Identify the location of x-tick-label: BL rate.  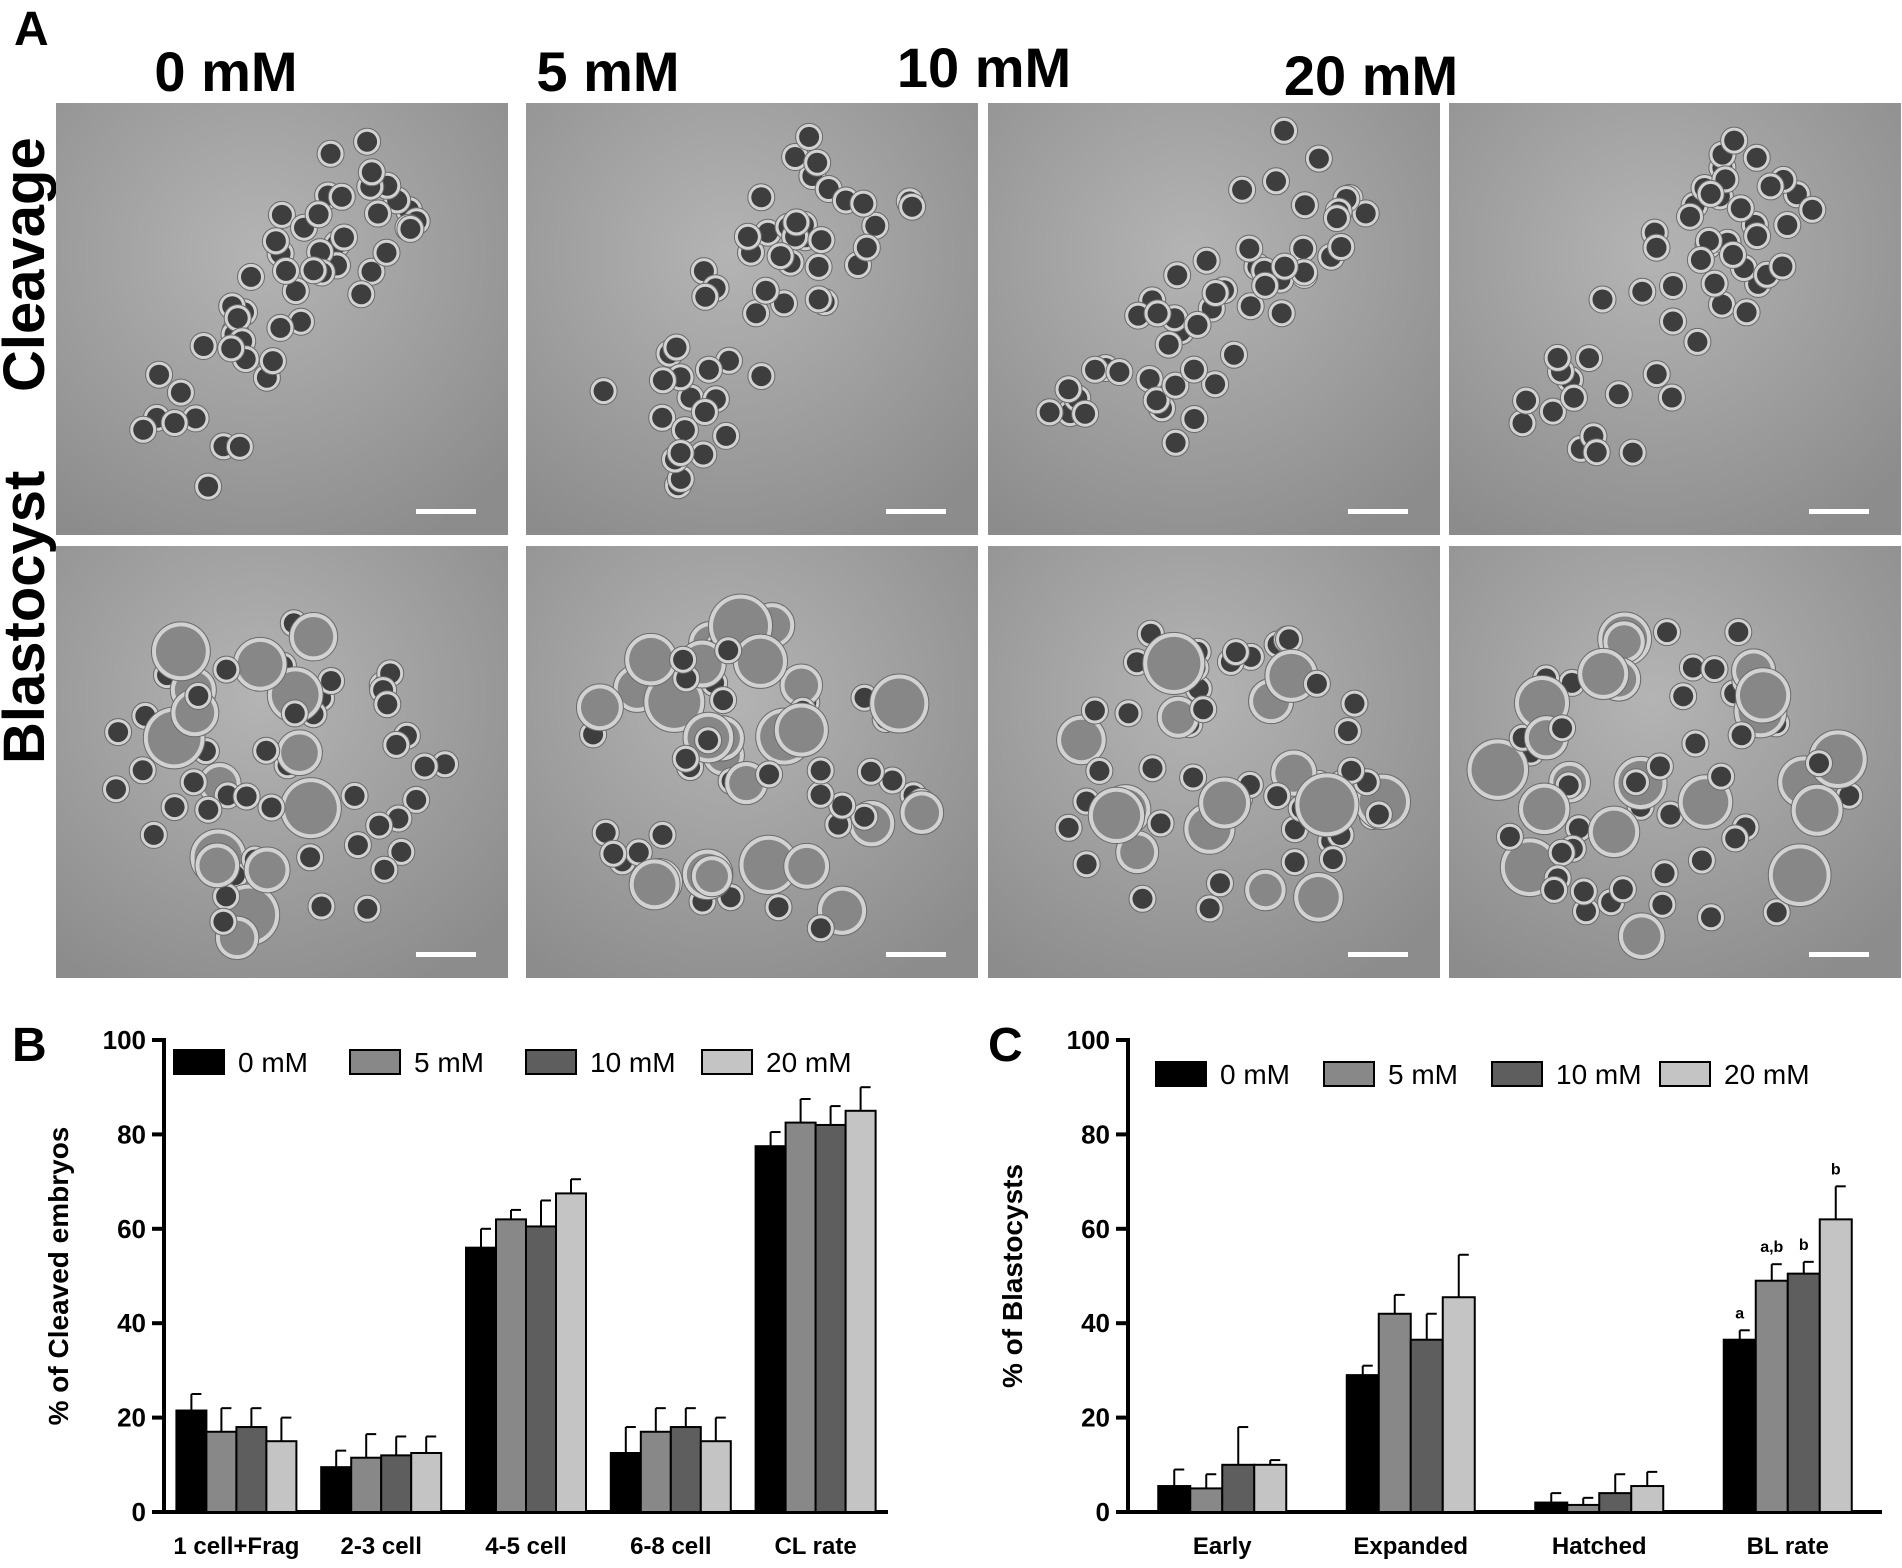
(1788, 1546).